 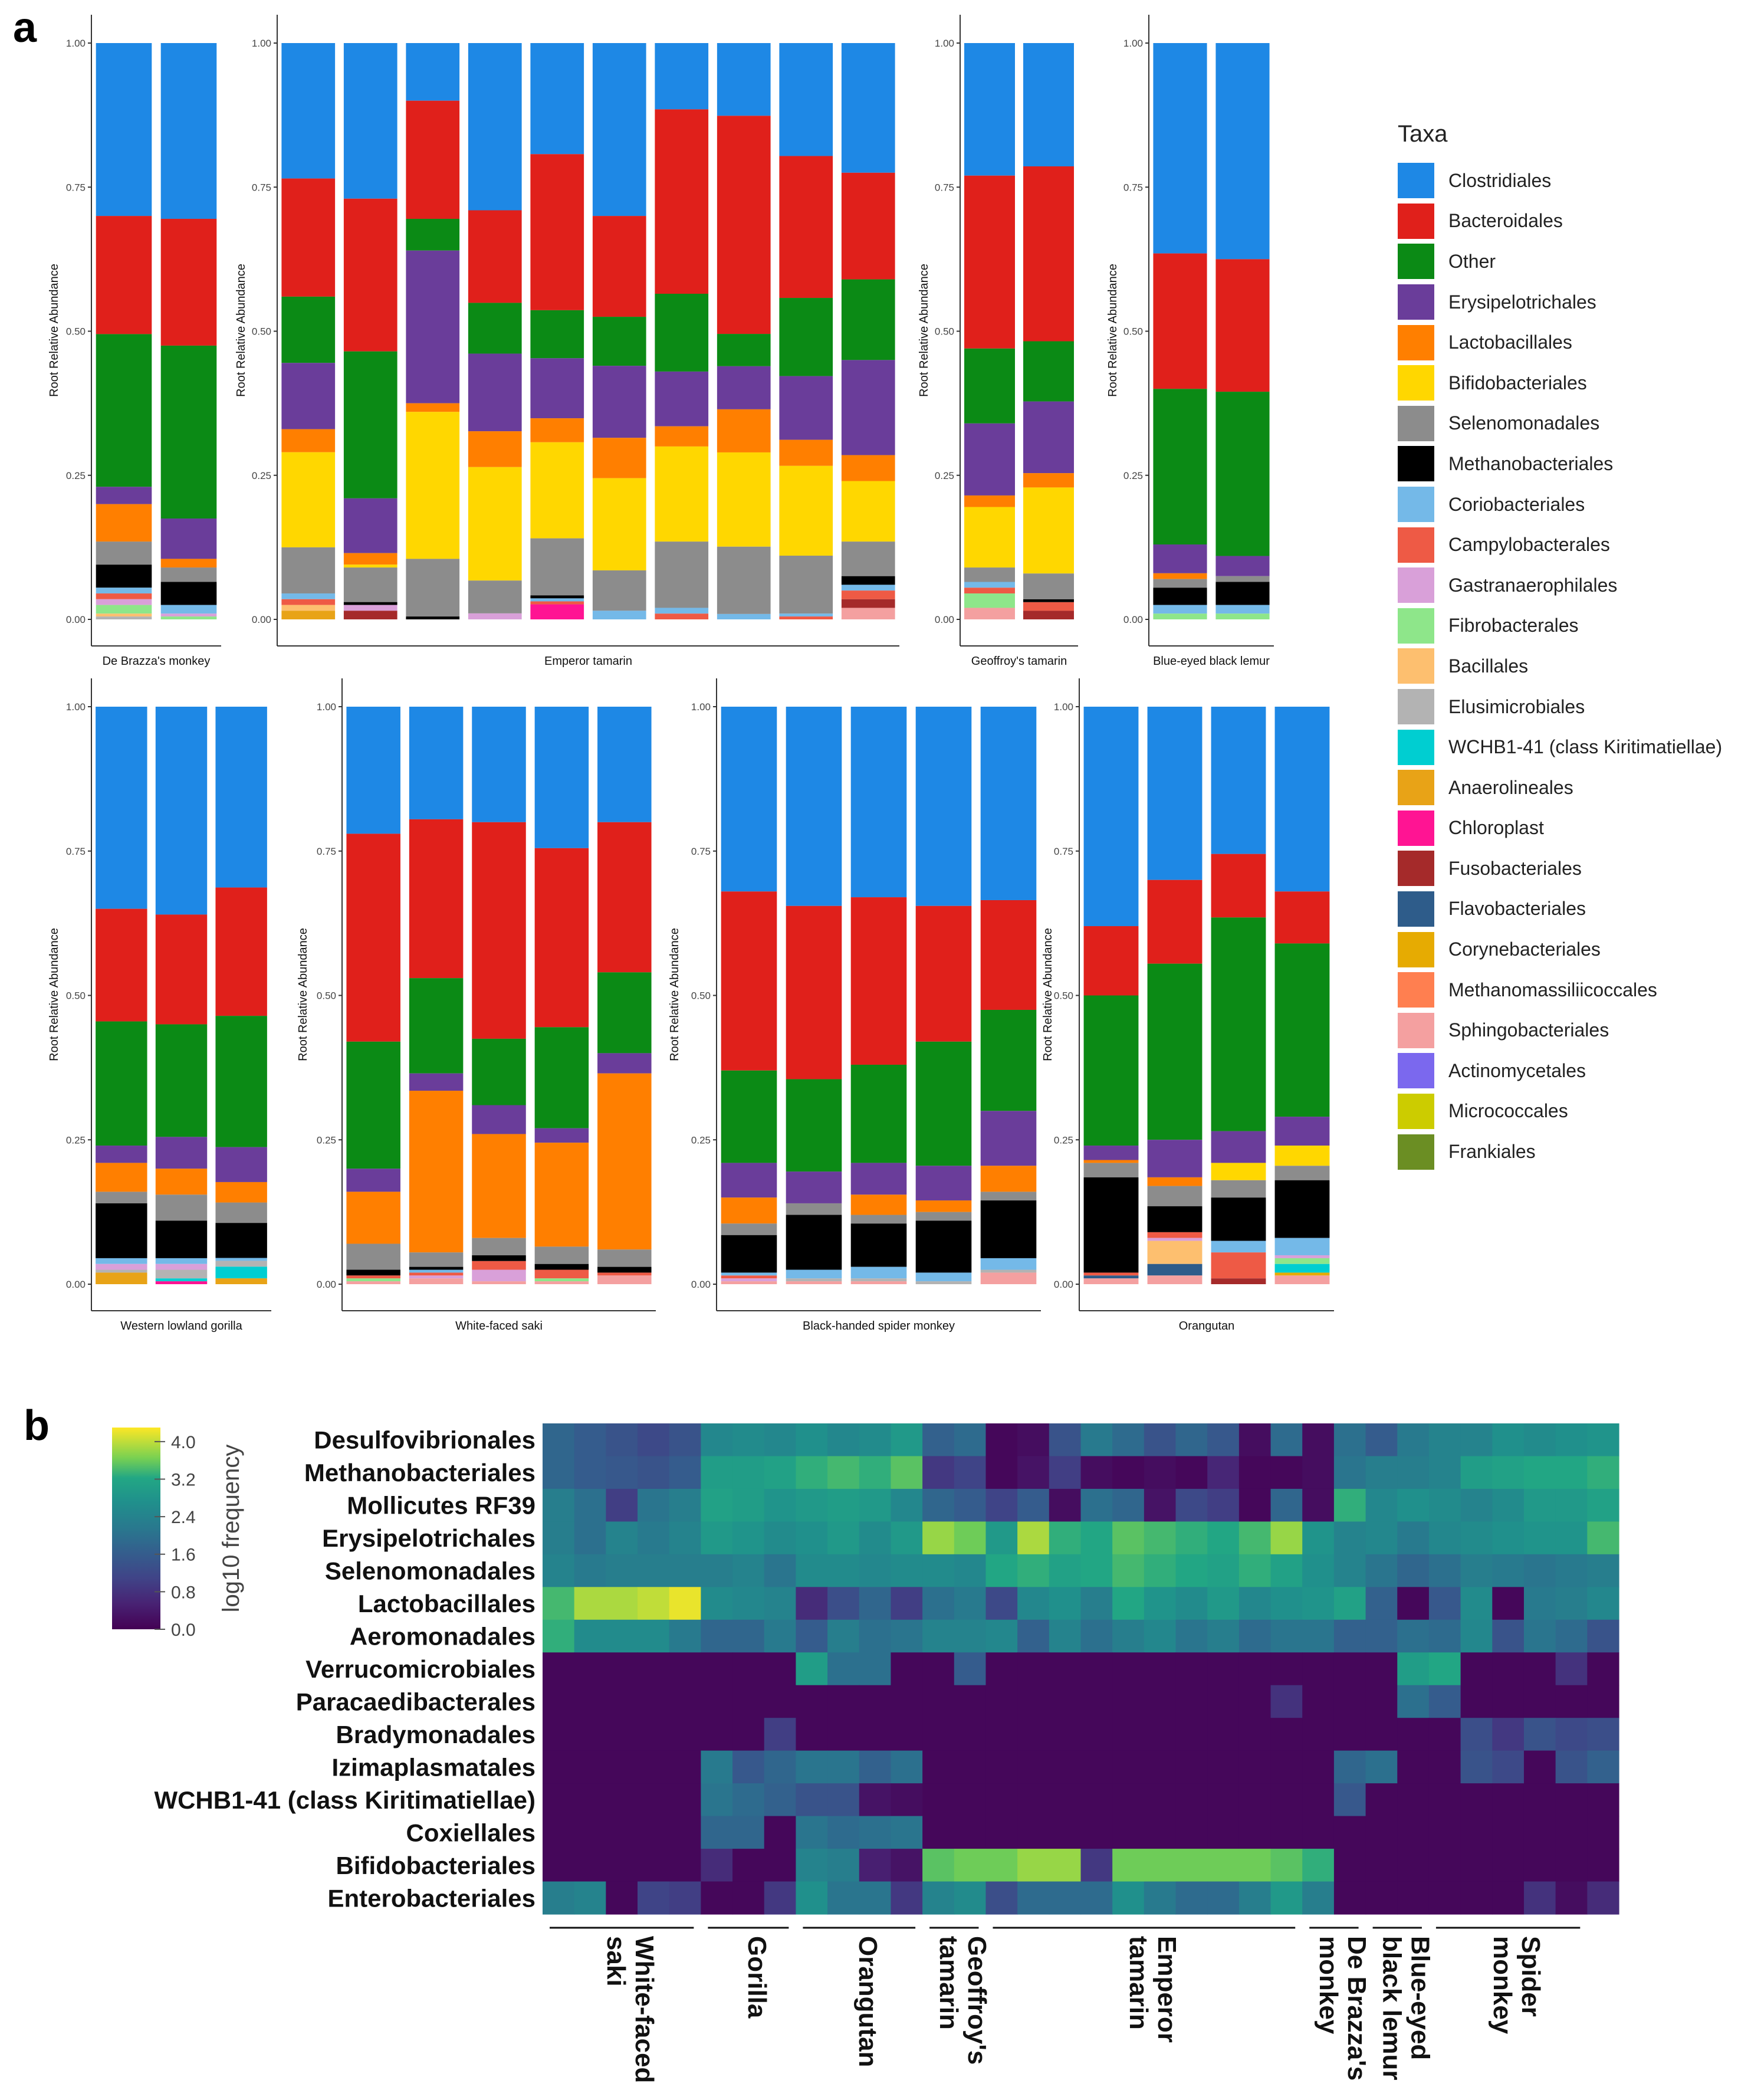 What do you see at coordinates (1578, 423) in the screenshot?
I see `legend-item-selenomonadales: Selenomonadales` at bounding box center [1578, 423].